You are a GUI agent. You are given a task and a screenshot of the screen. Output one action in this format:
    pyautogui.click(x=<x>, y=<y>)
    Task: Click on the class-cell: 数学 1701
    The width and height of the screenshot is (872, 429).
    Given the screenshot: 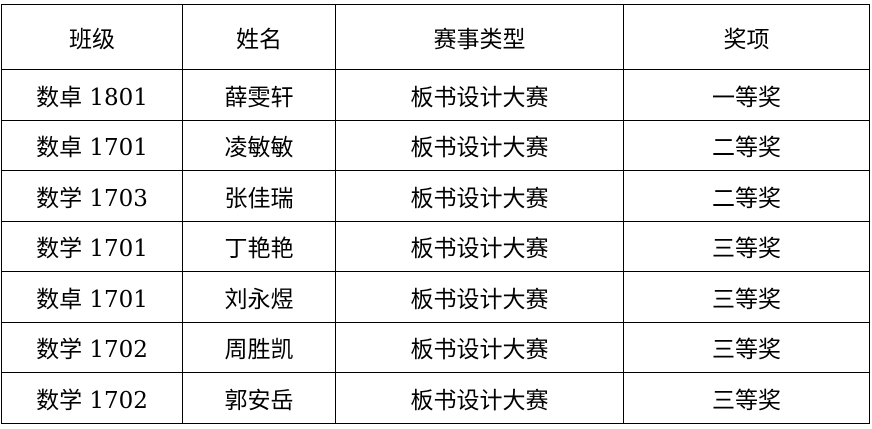 What is the action you would take?
    pyautogui.click(x=92, y=246)
    